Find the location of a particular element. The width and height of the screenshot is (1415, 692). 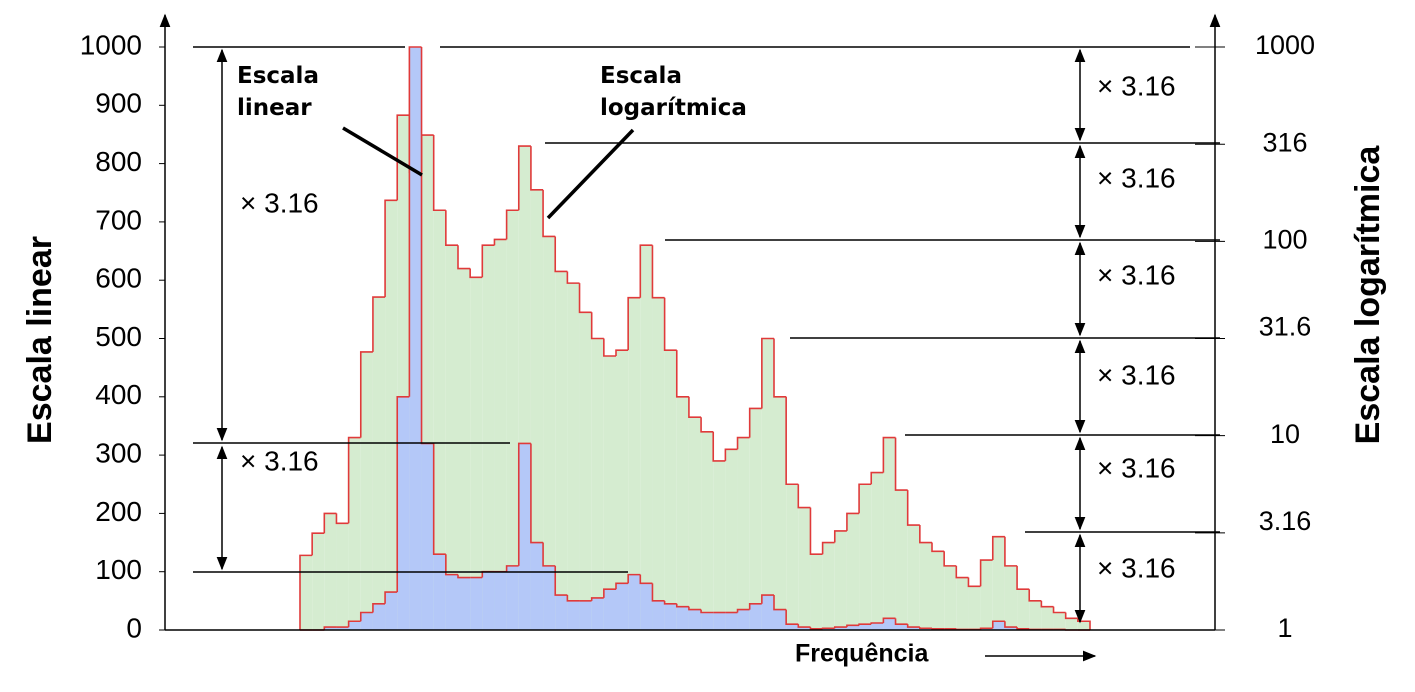

y2-tick-label: 100 is located at coordinates (1284, 239).